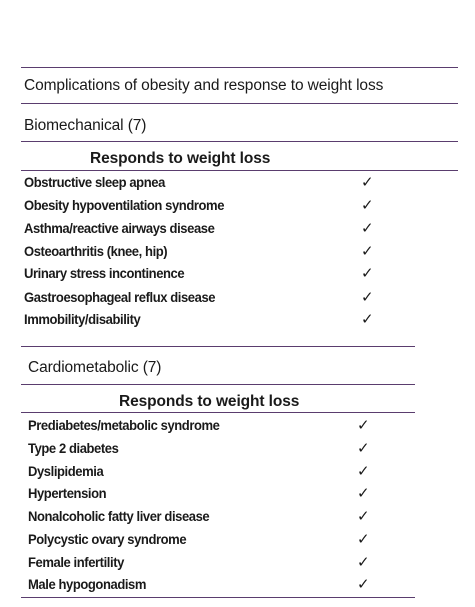  I want to click on row-label: Asthma/reactive airways disease, so click(119, 228).